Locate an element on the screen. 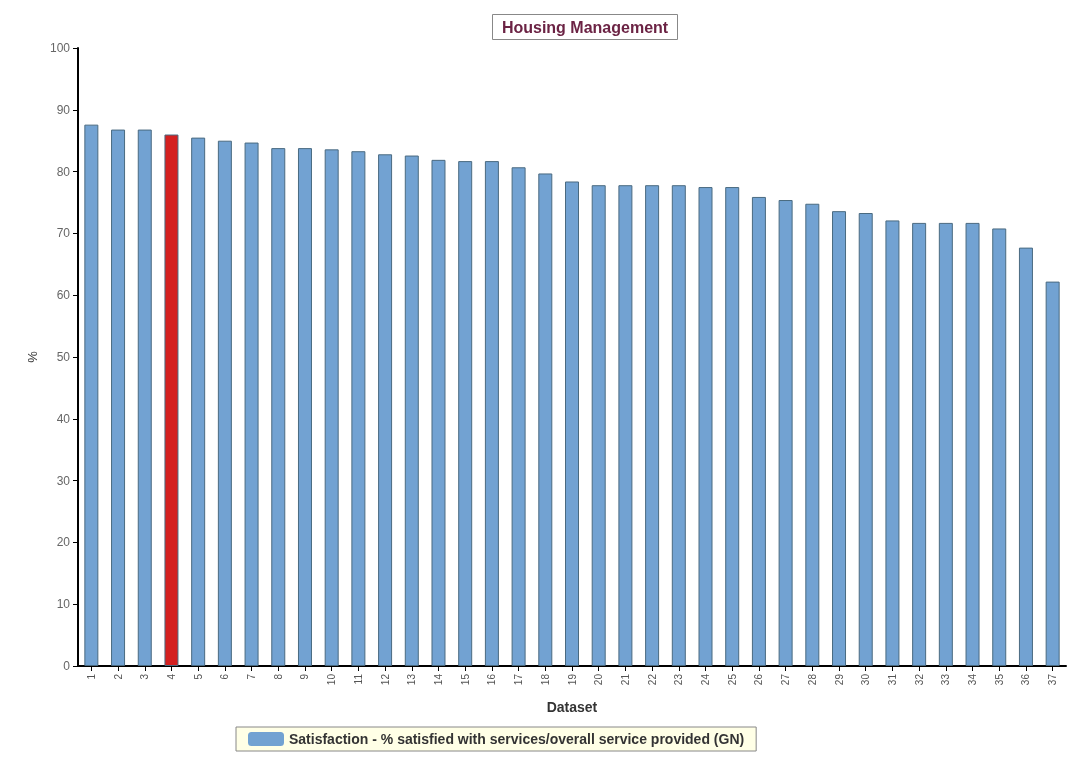 The image size is (1072, 757). x-tick-label: 21 is located at coordinates (625, 679).